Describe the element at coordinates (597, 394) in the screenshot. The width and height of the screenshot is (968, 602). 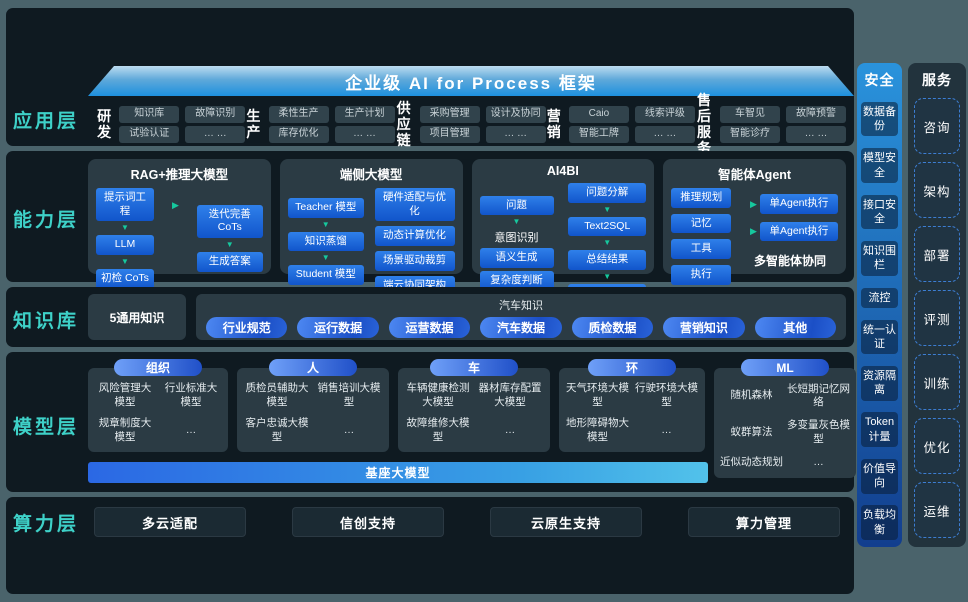
I see `model-item: 天气环境大模型` at that location.